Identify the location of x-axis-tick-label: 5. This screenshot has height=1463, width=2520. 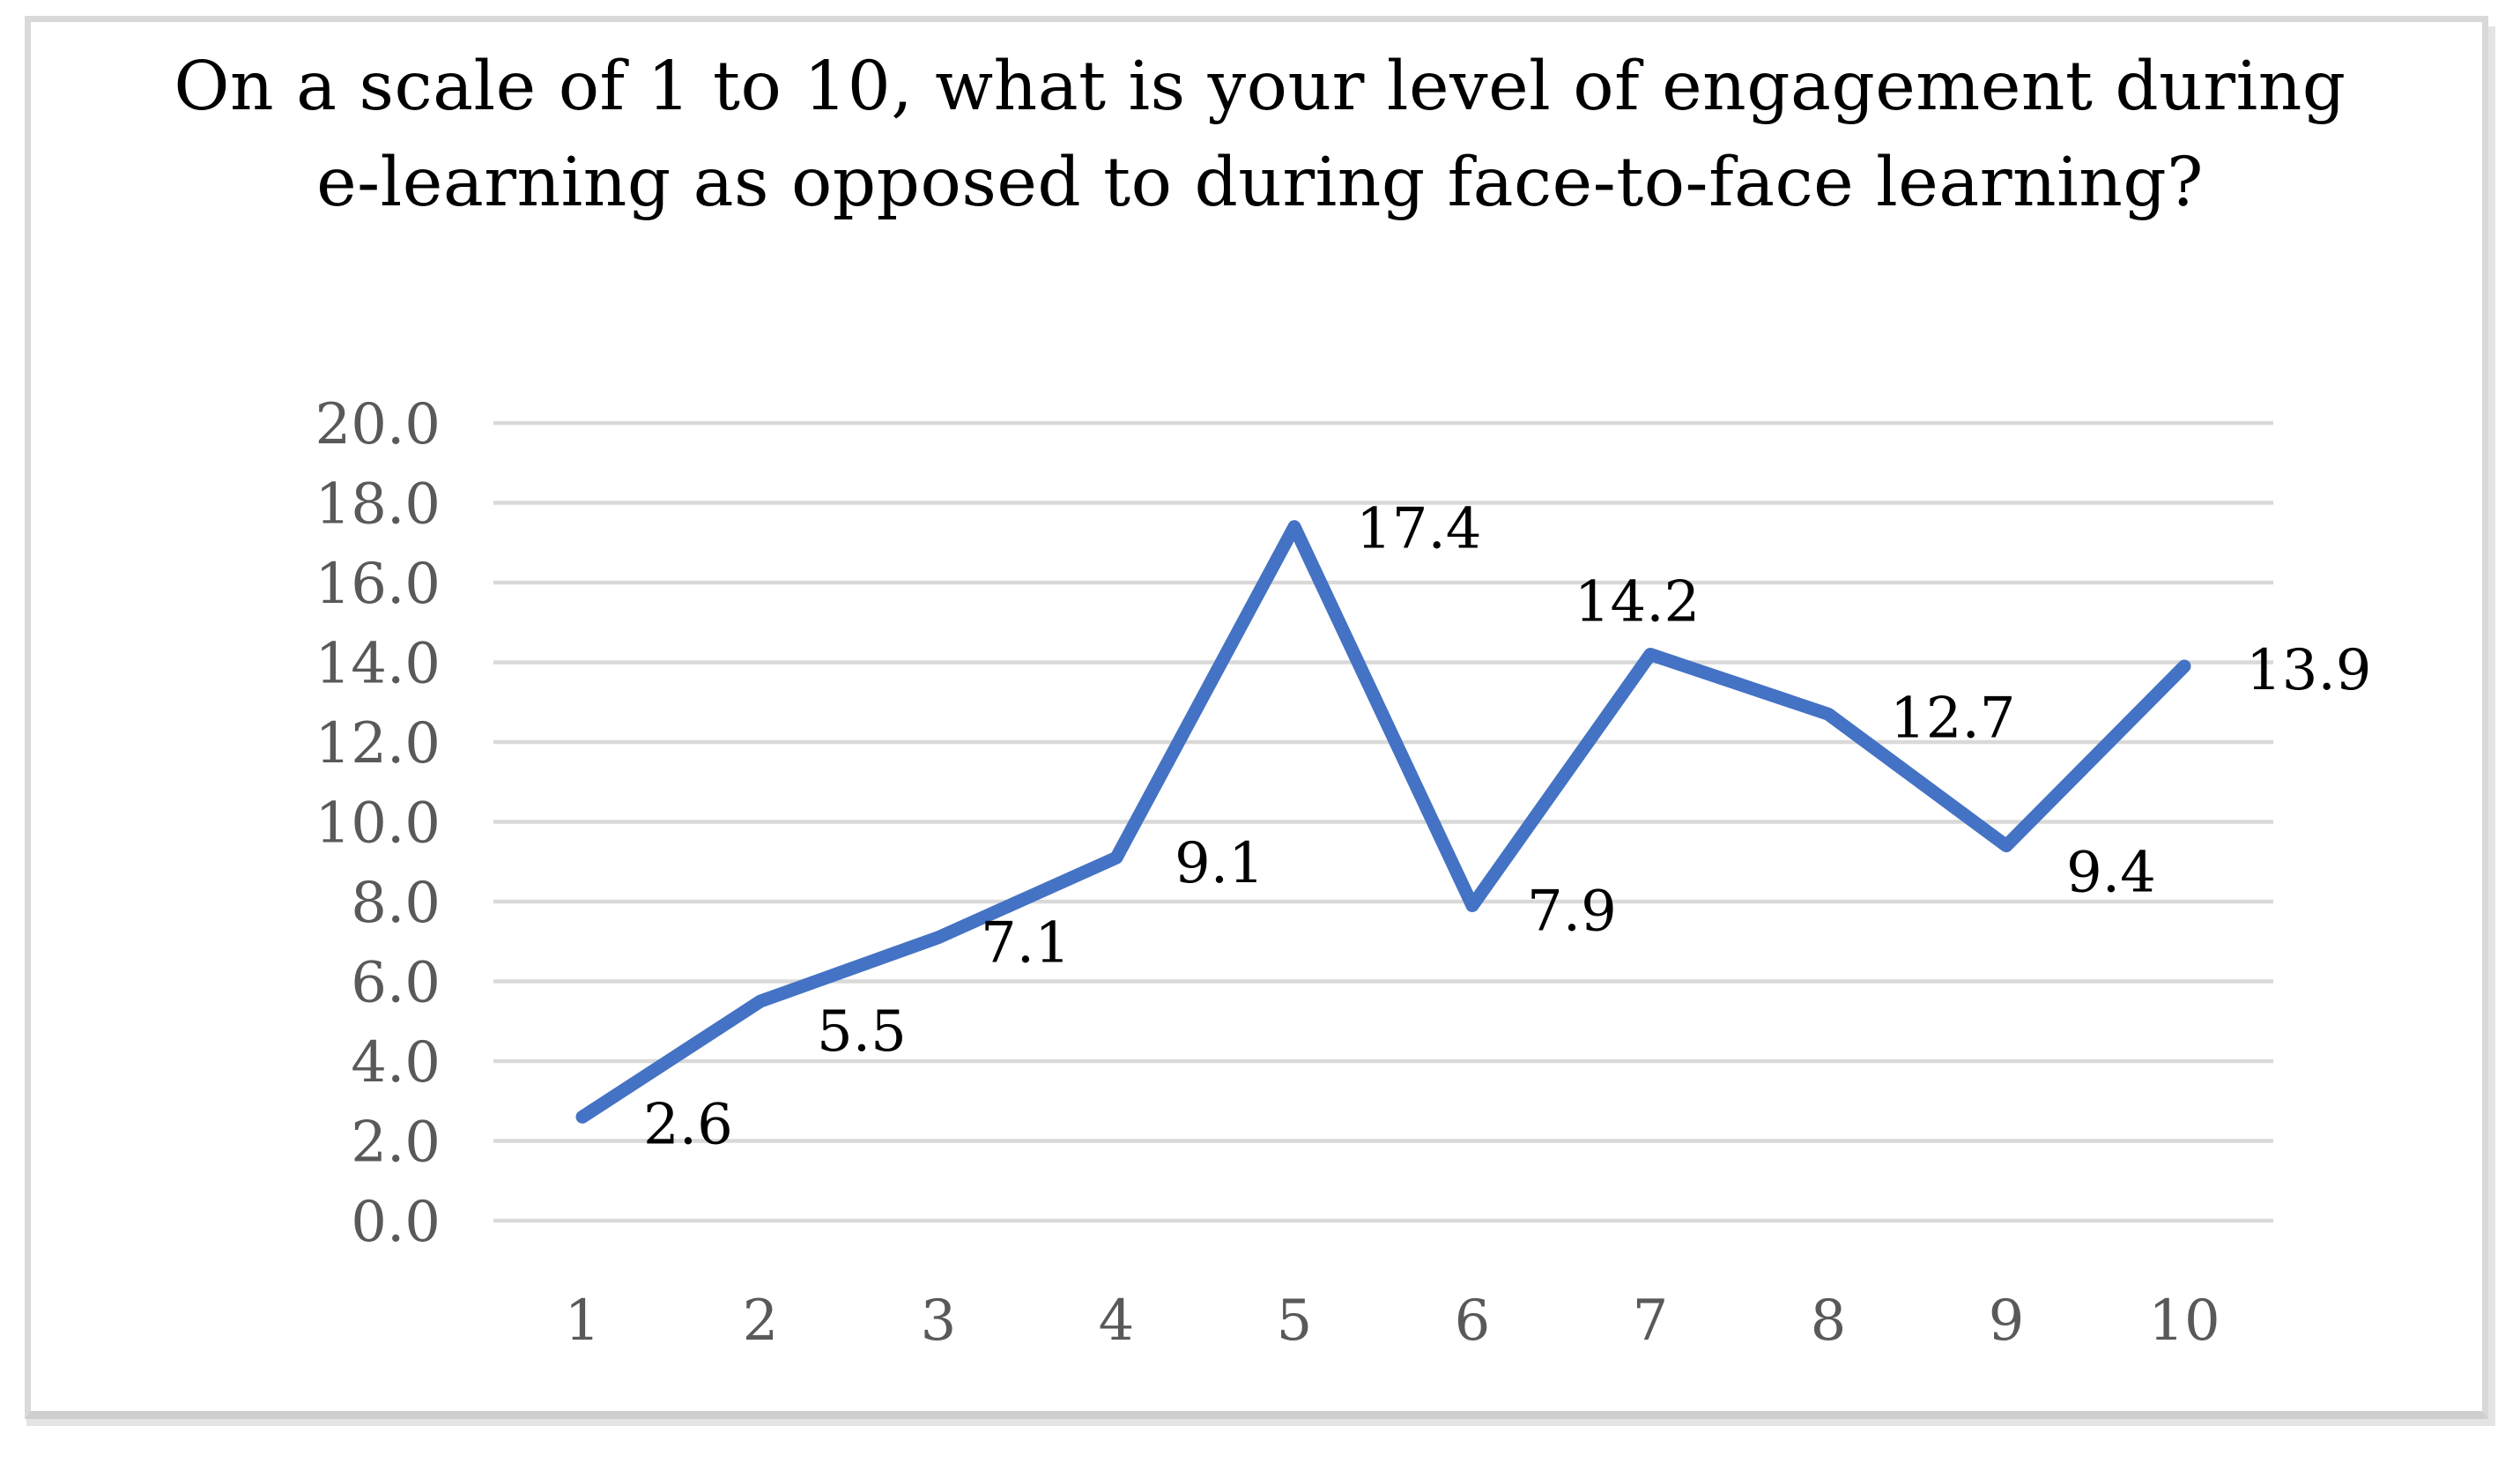
(1295, 1321).